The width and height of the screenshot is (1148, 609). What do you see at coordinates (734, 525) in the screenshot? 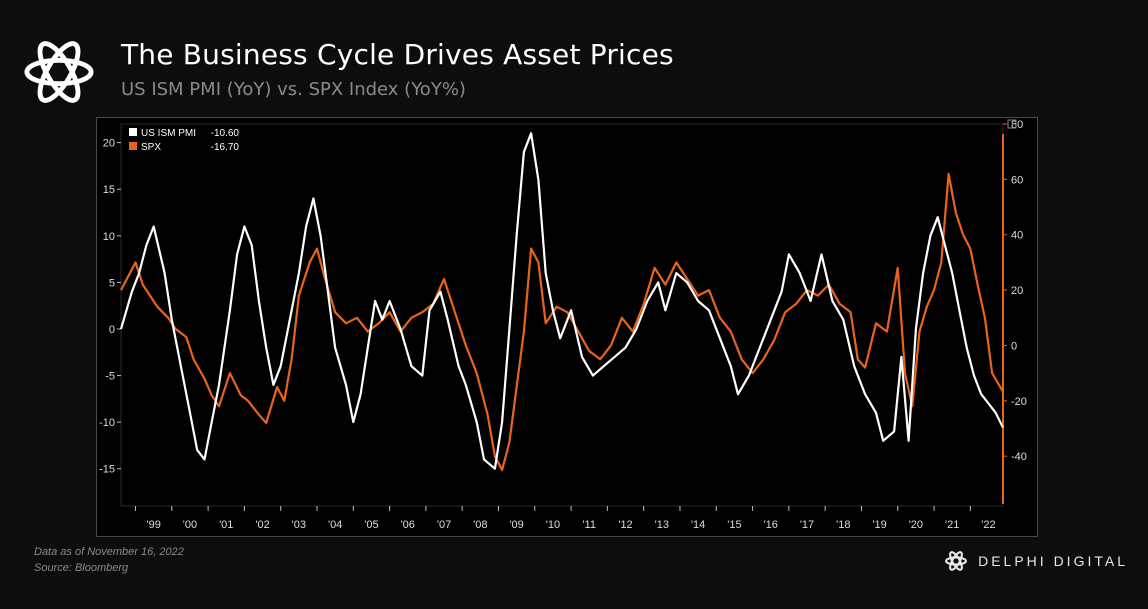
I see `x-axis-tick-label: '15` at bounding box center [734, 525].